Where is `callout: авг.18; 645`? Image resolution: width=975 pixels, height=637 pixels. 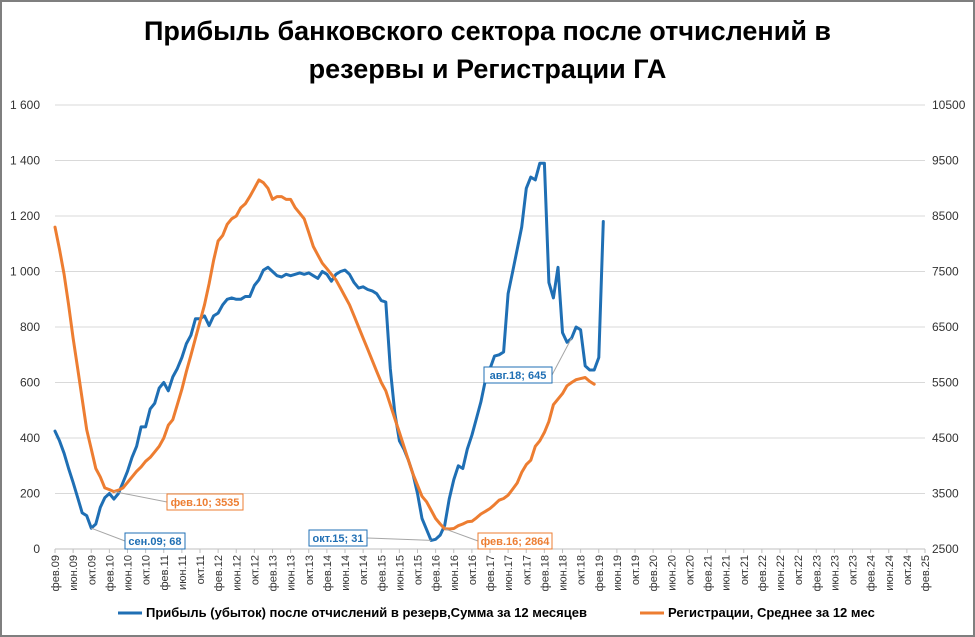 callout: авг.18; 645 is located at coordinates (528, 360).